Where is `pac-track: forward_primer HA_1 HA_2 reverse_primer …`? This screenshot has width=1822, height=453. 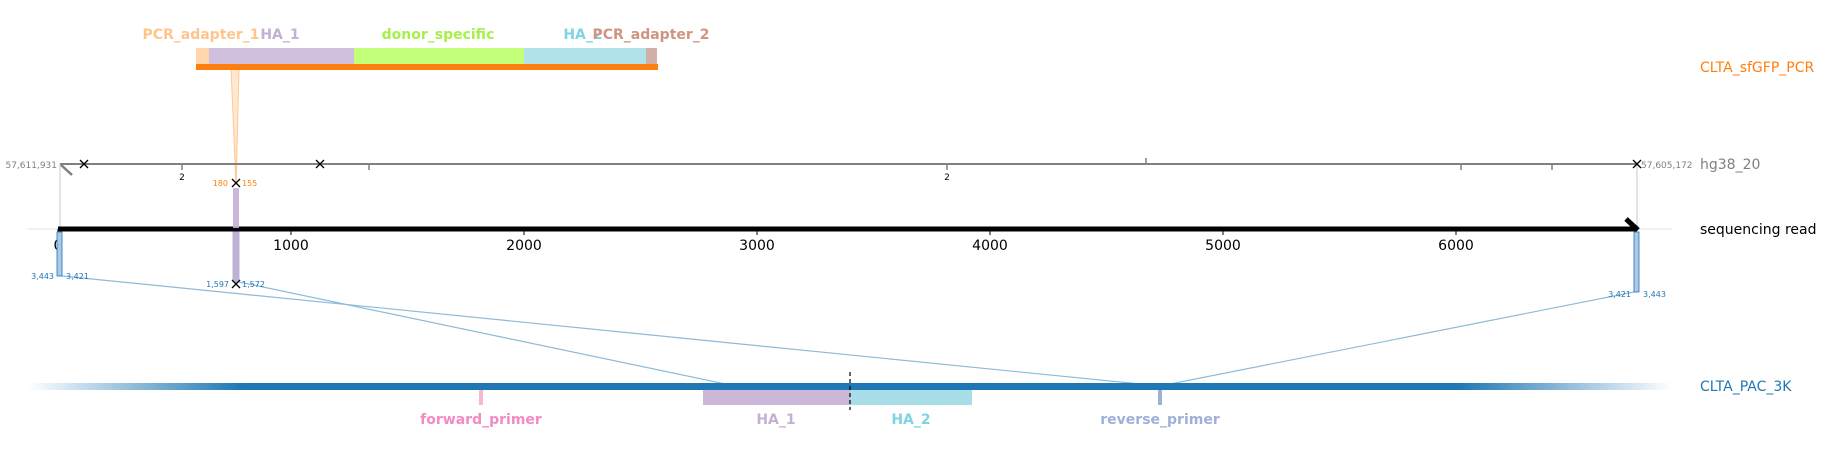 pac-track: forward_primer HA_1 HA_2 reverse_primer … is located at coordinates (910, 400).